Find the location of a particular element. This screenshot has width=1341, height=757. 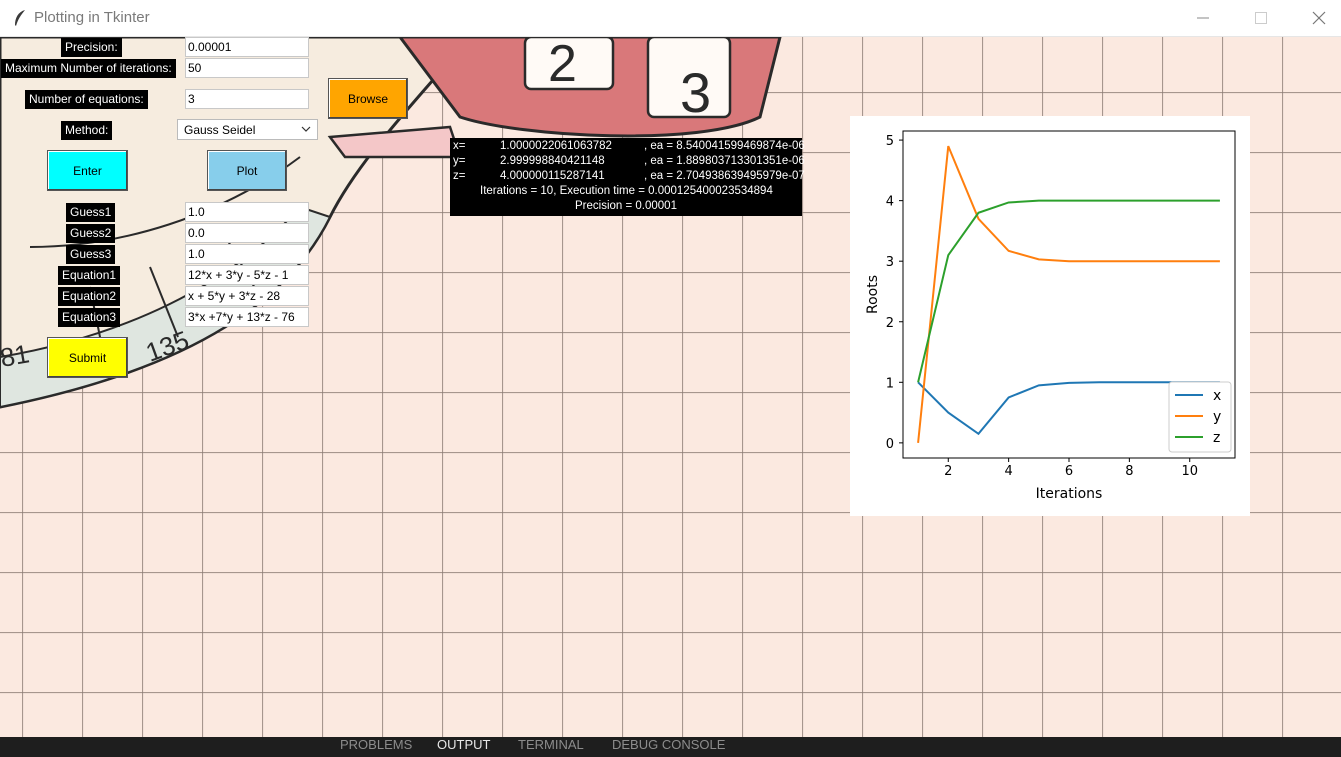

series-line-y is located at coordinates (1068, 294).